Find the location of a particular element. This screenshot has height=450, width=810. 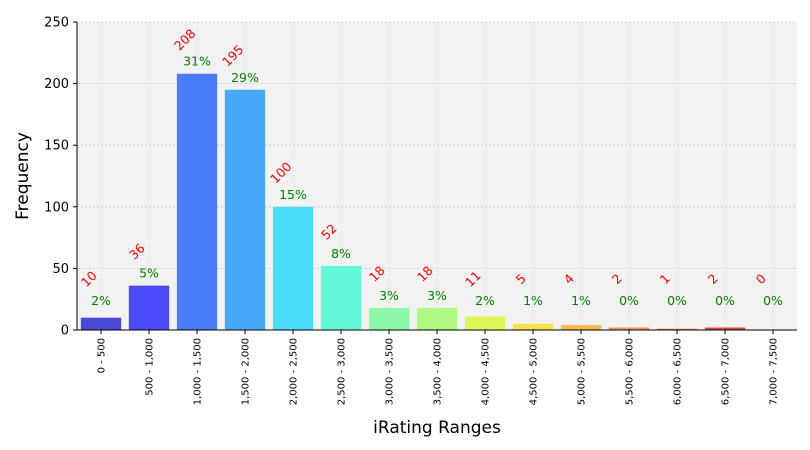

percent-label: 5% is located at coordinates (149, 273).